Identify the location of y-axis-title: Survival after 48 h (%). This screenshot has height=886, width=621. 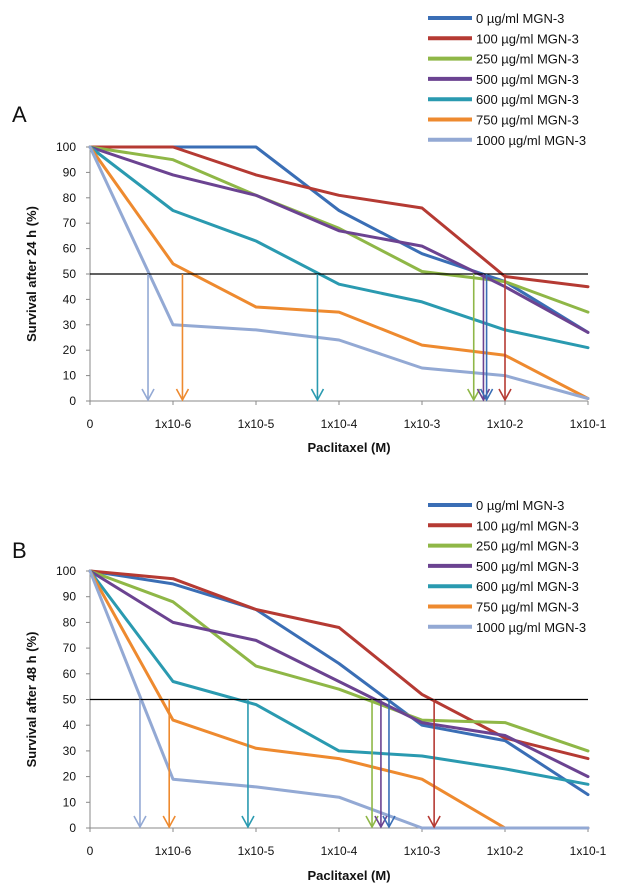
(31, 700).